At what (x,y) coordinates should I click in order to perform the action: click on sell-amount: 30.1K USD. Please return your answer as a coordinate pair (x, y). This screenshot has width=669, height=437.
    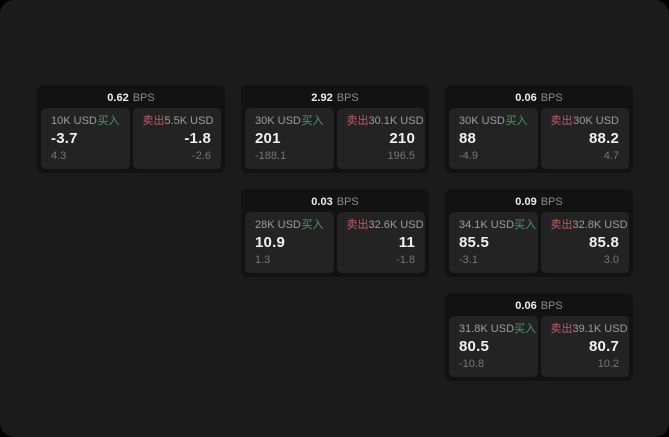
    Looking at the image, I should click on (396, 121).